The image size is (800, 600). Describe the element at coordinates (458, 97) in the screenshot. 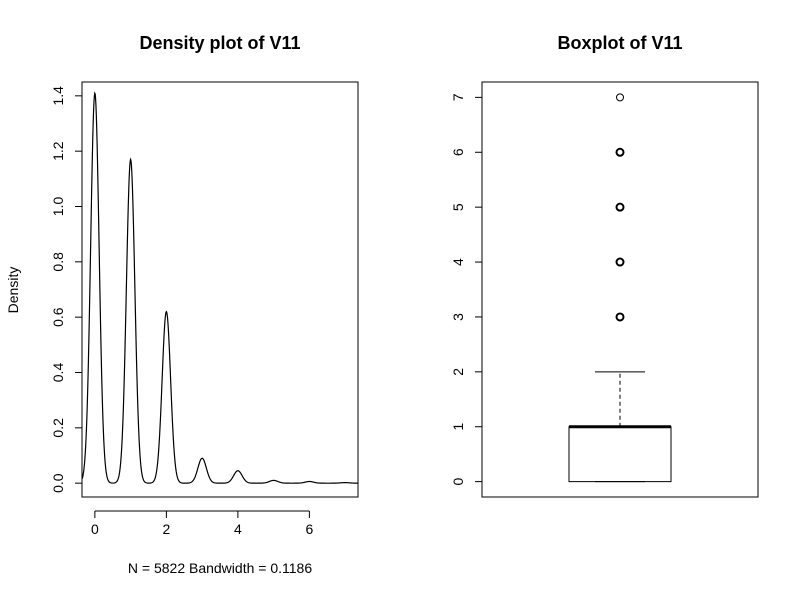

I see `boxplot-y-tick-label: 7` at that location.